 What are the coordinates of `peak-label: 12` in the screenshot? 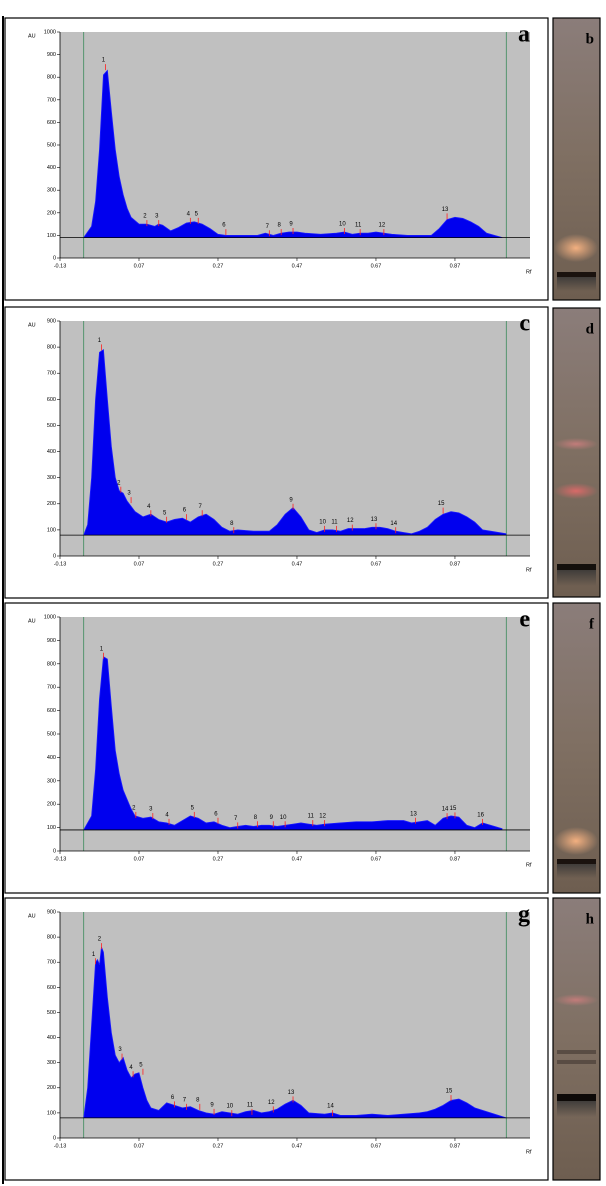 It's located at (322, 817).